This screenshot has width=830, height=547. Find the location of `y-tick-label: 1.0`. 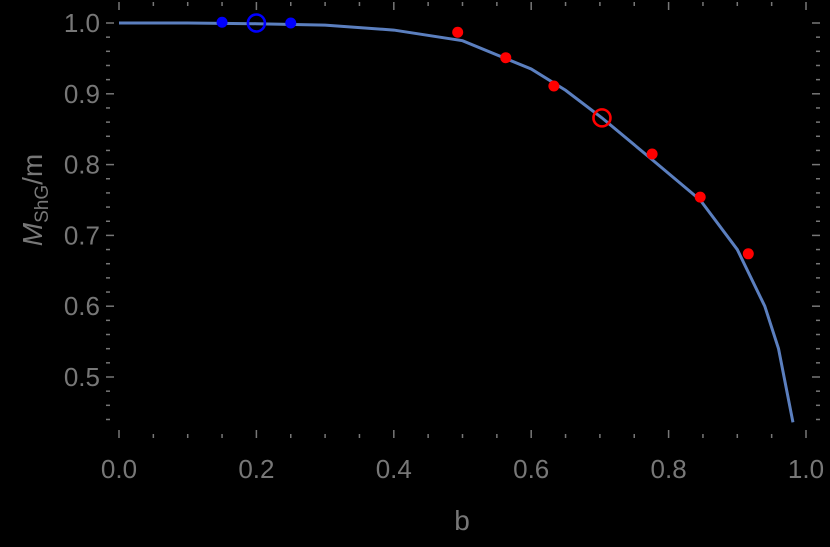

y-tick-label: 1.0 is located at coordinates (82, 23).